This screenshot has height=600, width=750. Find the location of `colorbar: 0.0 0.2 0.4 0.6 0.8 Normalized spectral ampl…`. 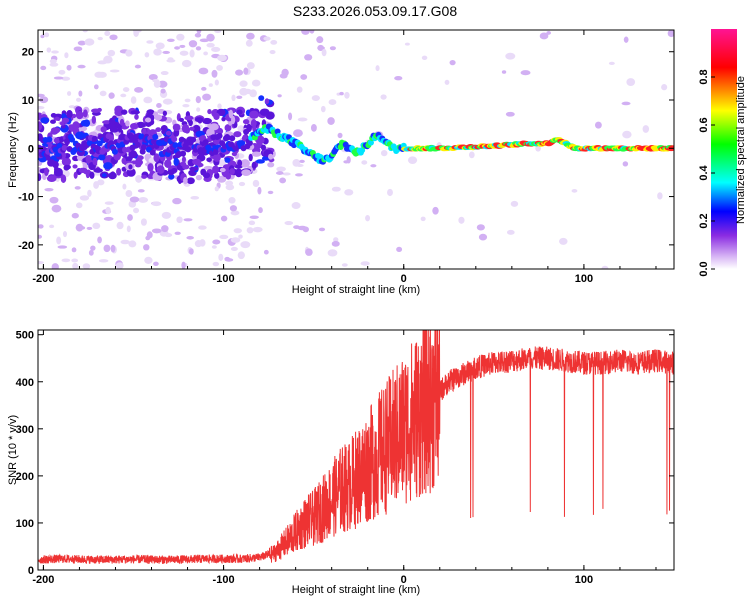

colorbar: 0.0 0.2 0.4 0.6 0.8 Normalized spectral ampl… is located at coordinates (722, 153).